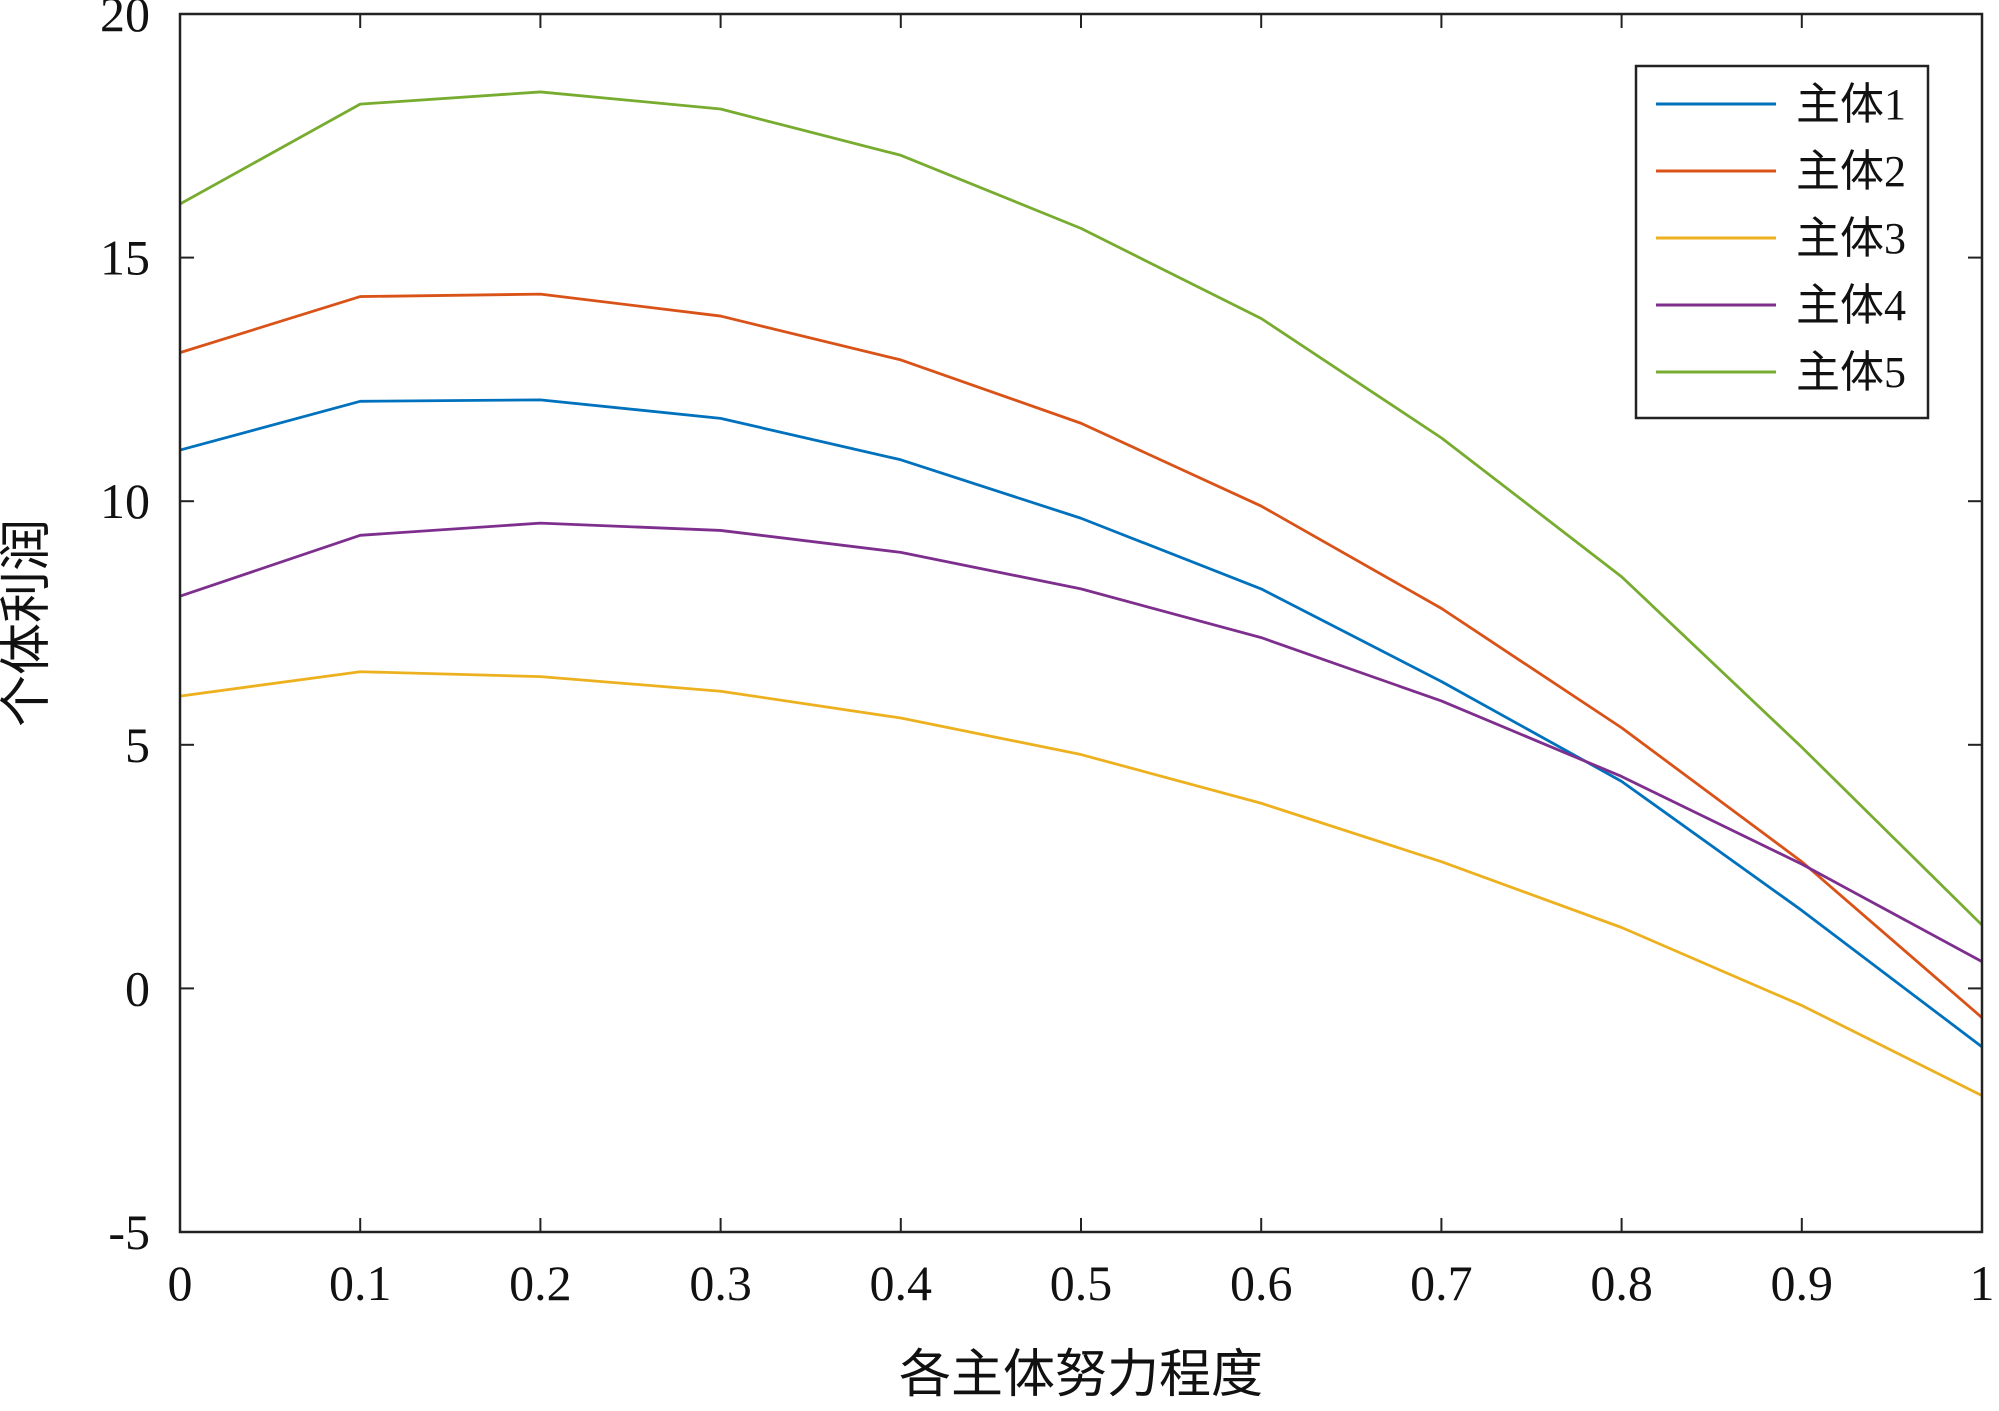 This screenshot has height=1411, width=1999. Describe the element at coordinates (137, 745) in the screenshot. I see `y-tick-label: 5` at that location.